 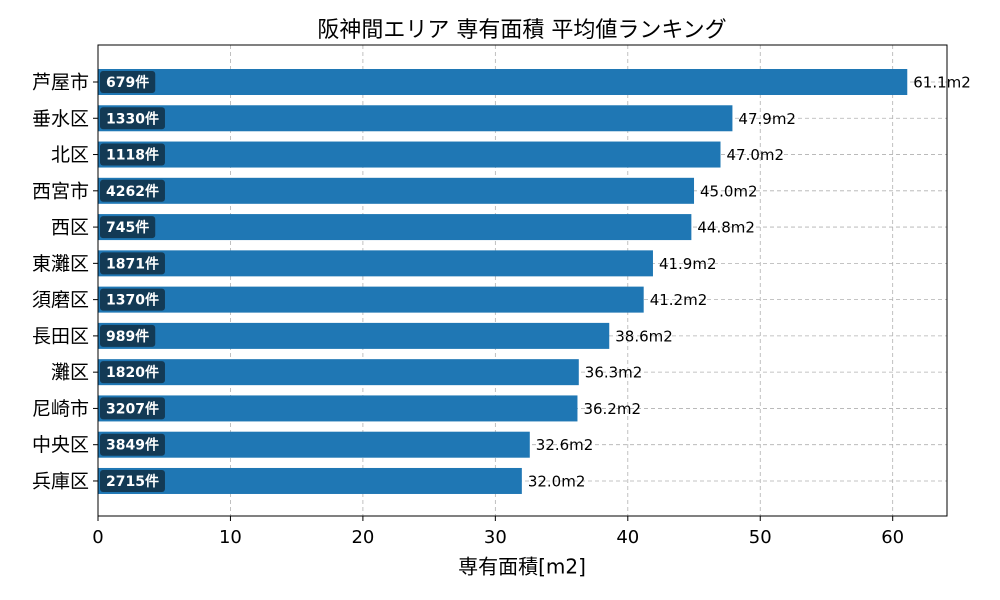 I want to click on value-label: 41.9m2, so click(x=688, y=264).